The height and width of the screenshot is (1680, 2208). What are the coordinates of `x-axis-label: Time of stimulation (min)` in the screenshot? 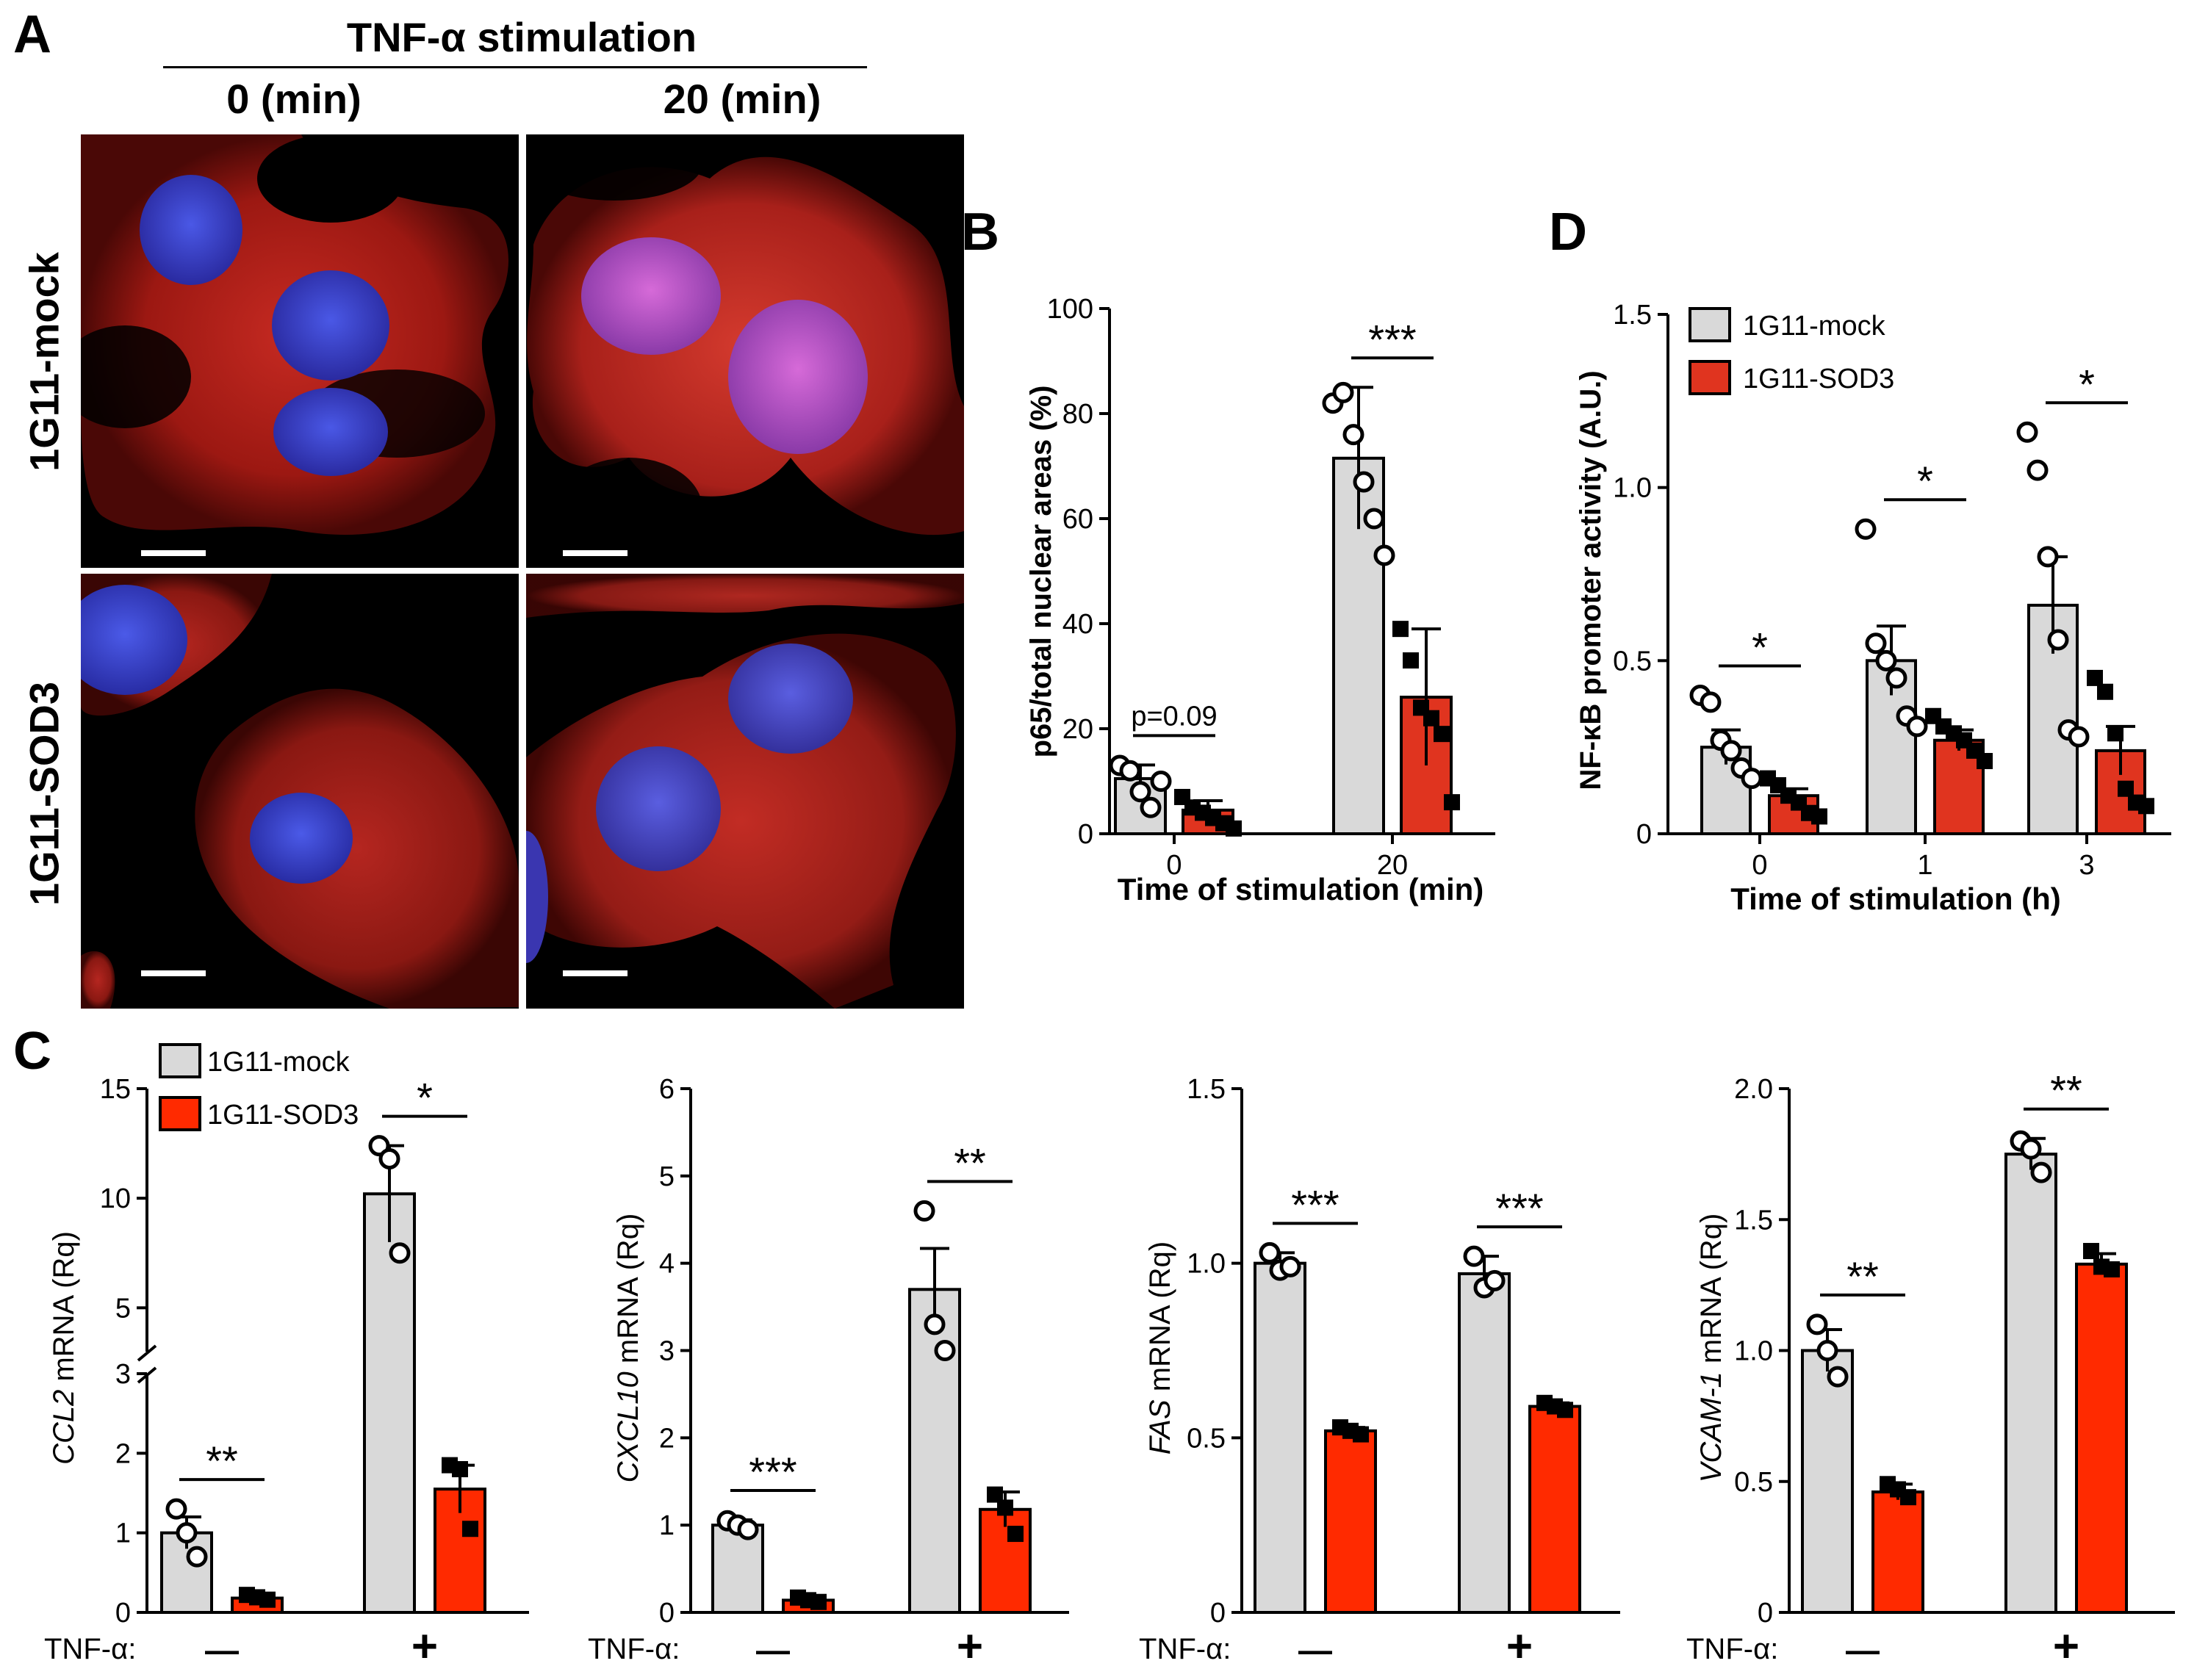 It's located at (1301, 889).